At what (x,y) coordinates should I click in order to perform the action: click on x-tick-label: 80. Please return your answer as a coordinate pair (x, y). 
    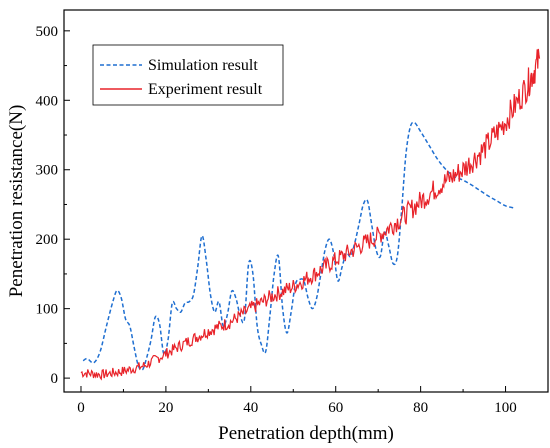
    Looking at the image, I should click on (420, 408).